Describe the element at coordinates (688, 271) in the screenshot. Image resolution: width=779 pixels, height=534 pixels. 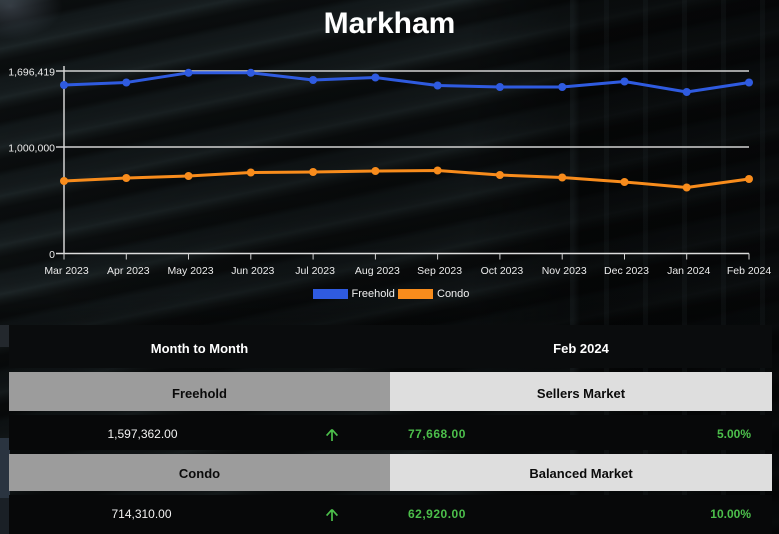
I see `svg-text: Jan 2024` at that location.